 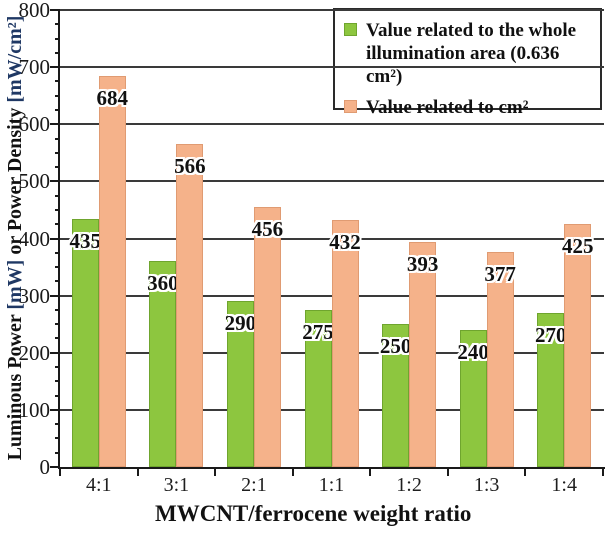 I want to click on bar-value-label: 432, so click(x=345, y=242).